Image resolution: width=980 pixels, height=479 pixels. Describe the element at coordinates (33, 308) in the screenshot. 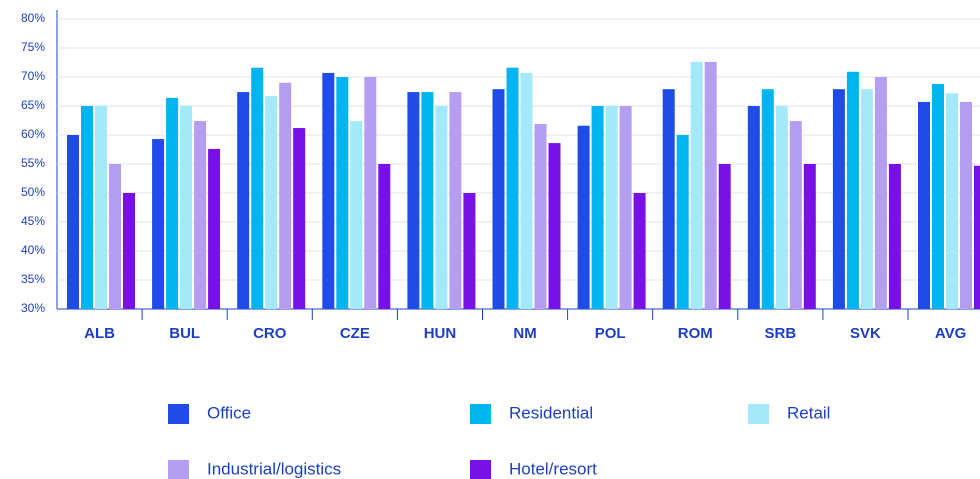

I see `y-tick-label: 30%` at that location.